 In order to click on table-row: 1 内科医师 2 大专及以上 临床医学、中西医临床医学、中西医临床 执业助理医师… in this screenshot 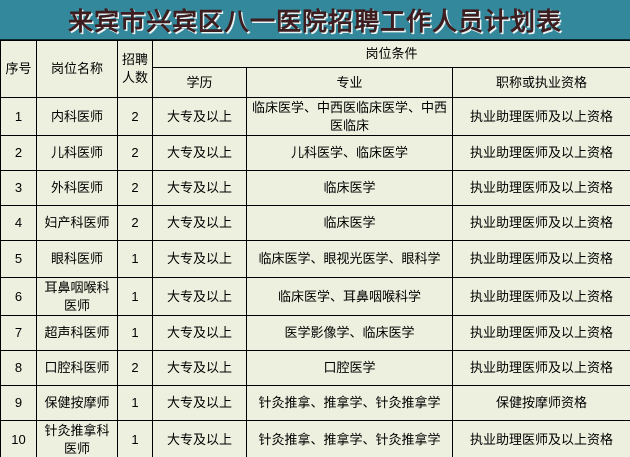, I will do `click(315, 116)`.